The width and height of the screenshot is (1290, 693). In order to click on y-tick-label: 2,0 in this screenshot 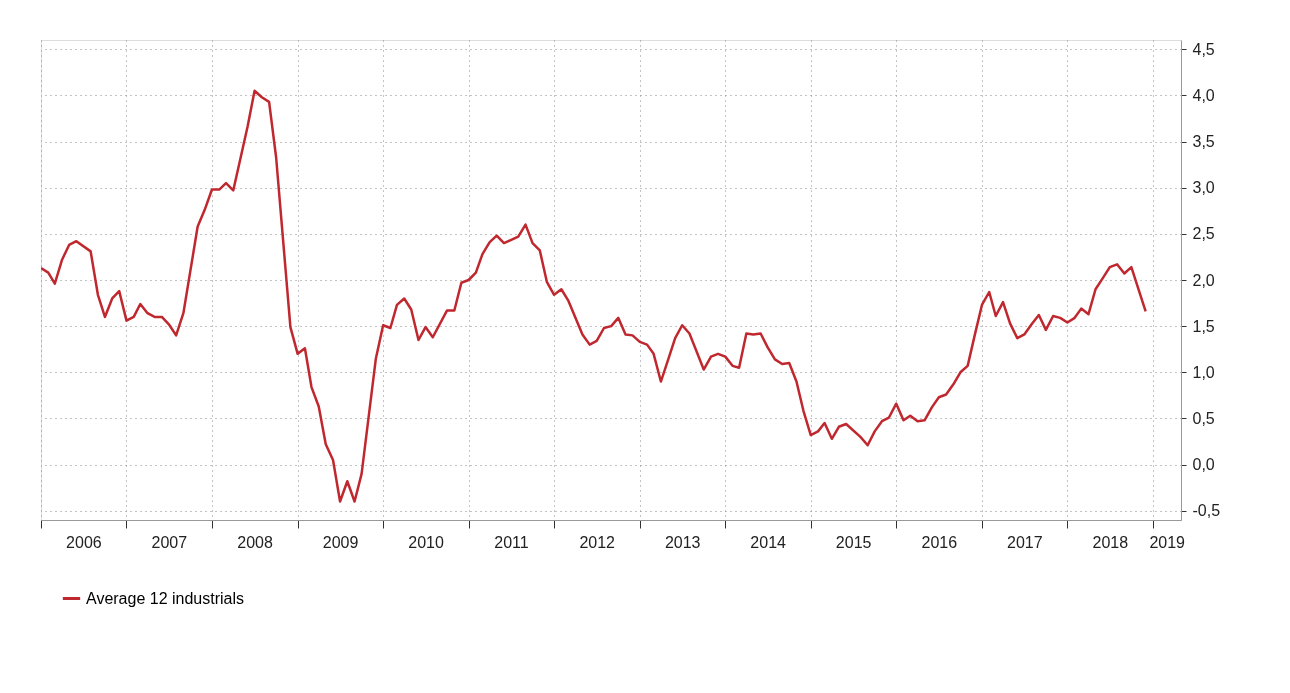, I will do `click(1203, 280)`.